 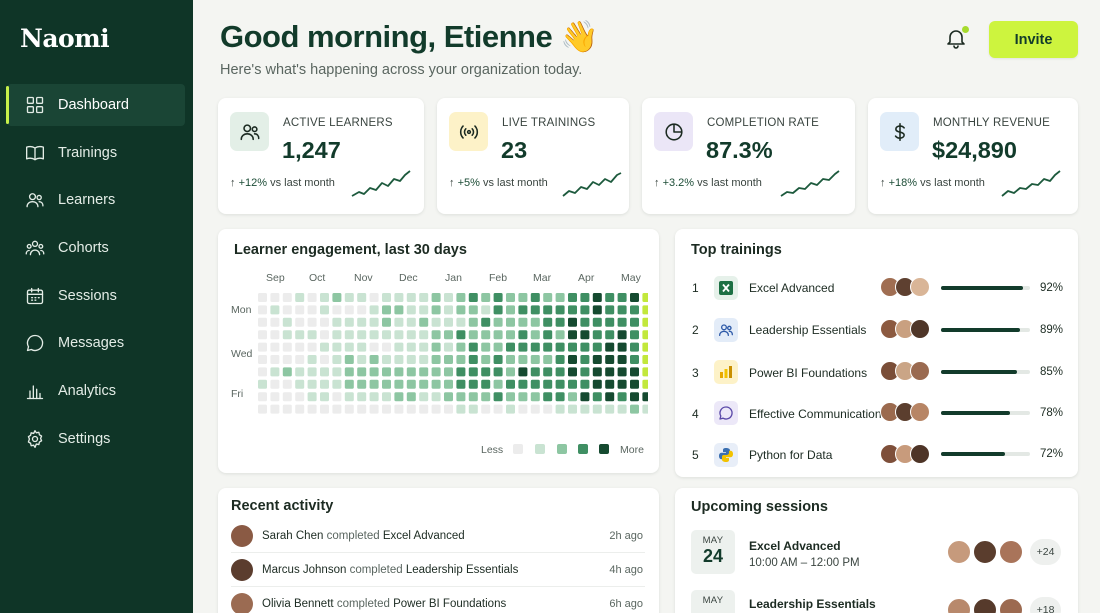 What do you see at coordinates (626, 570) in the screenshot?
I see `activity-time: 4h ago` at bounding box center [626, 570].